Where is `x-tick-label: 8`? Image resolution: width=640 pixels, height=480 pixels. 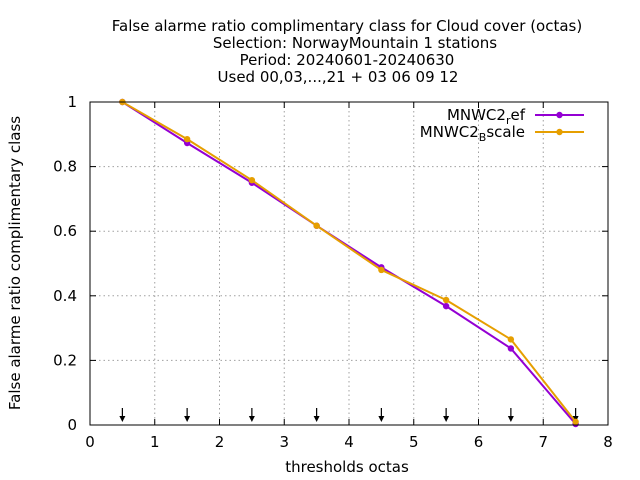 x-tick-label: 8 is located at coordinates (608, 442).